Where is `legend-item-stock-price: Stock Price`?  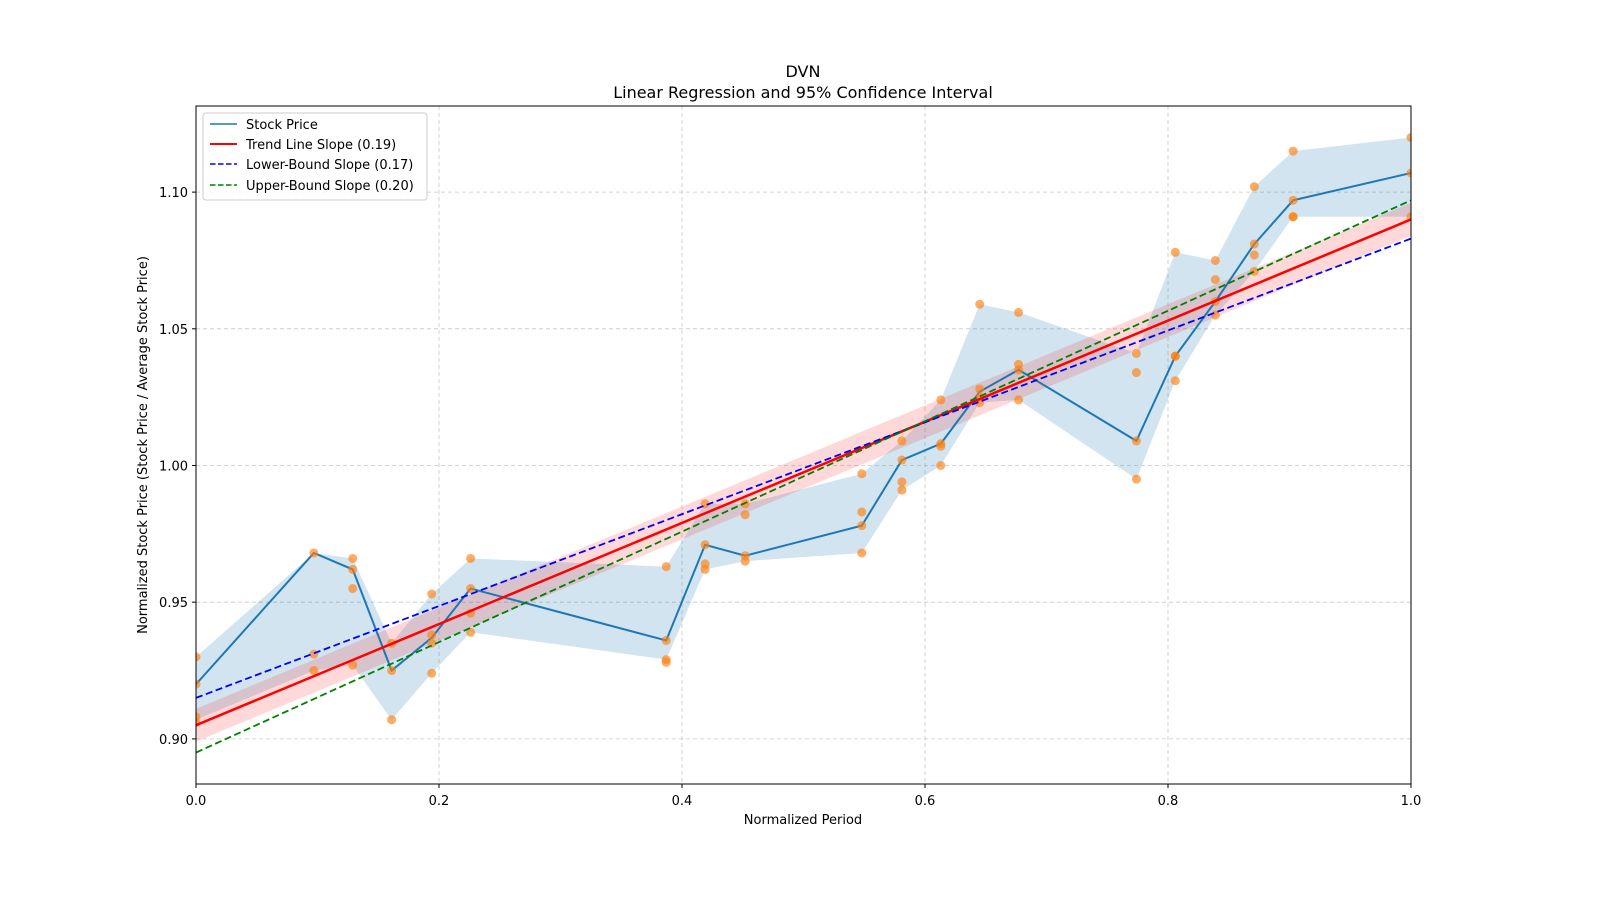 legend-item-stock-price: Stock Price is located at coordinates (264, 125).